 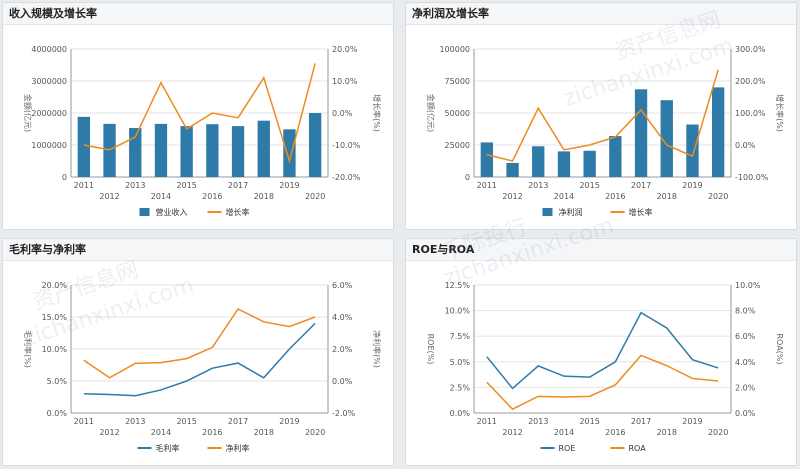 I want to click on left-tick-label: 3000000, so click(x=49, y=81).